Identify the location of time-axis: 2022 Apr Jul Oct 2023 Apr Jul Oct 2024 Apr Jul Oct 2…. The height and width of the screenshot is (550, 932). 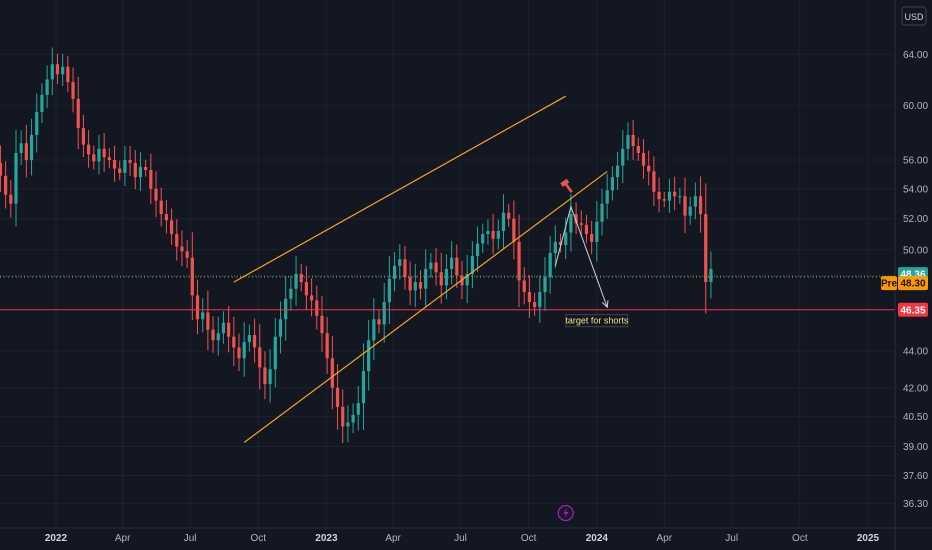
(462, 538).